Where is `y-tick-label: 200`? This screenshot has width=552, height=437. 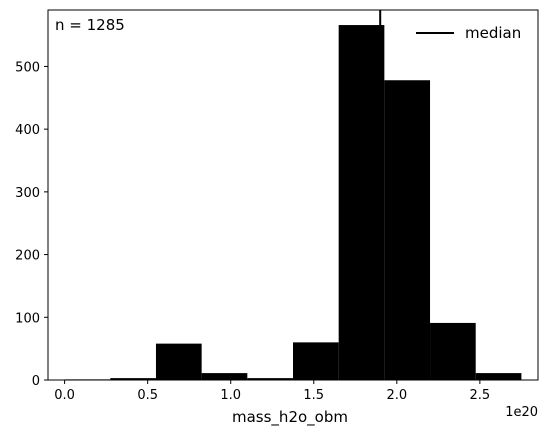 y-tick-label: 200 is located at coordinates (27, 256).